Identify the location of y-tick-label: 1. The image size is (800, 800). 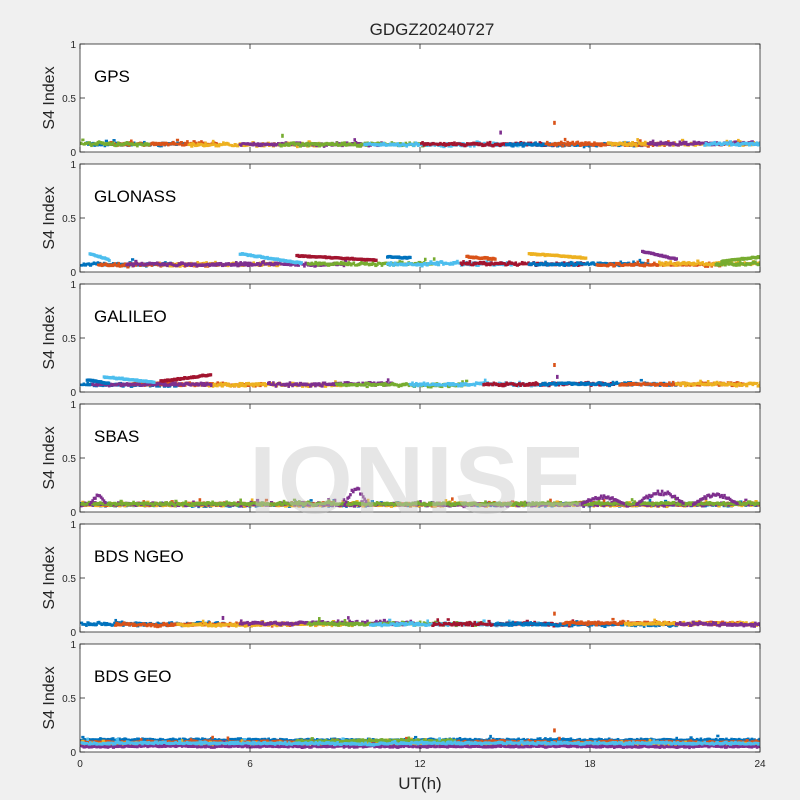
(73, 165).